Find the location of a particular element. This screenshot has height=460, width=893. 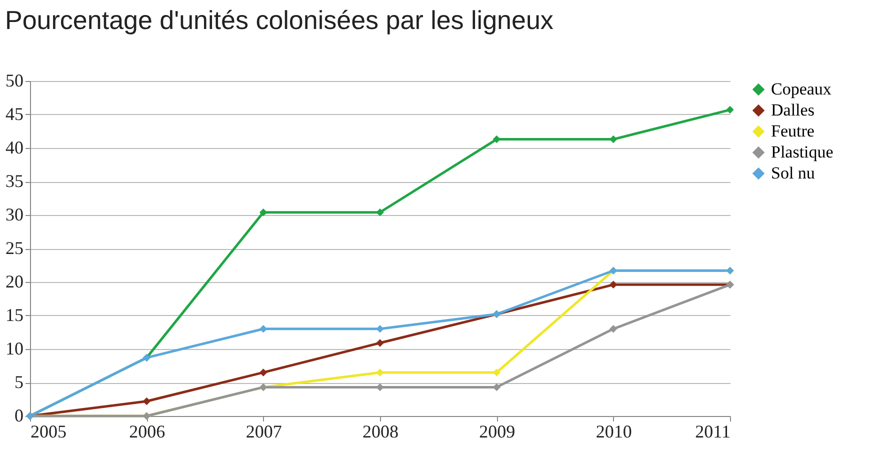

y-tick-label: 45 is located at coordinates (15, 114).